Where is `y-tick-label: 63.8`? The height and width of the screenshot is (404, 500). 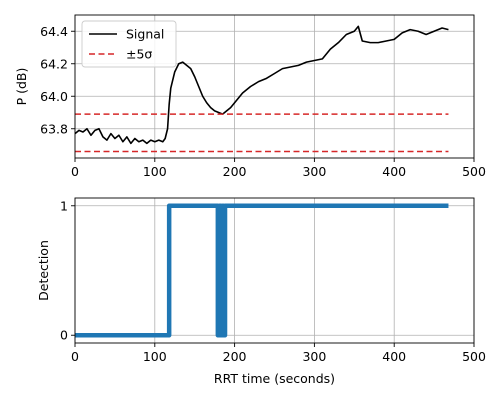
y-tick-label: 63.8 is located at coordinates (54, 128).